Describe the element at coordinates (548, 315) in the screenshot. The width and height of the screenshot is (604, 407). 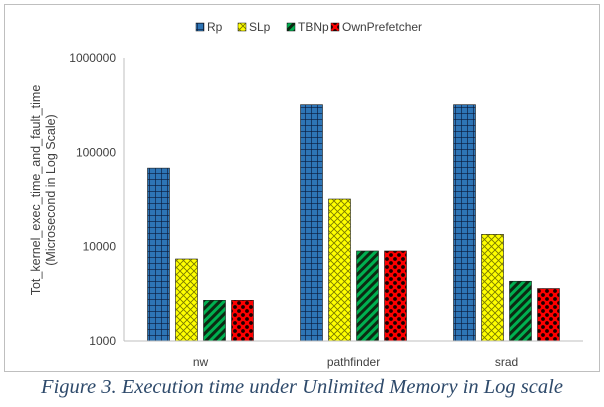
I see `bar-ownprefetcher-srad` at that location.